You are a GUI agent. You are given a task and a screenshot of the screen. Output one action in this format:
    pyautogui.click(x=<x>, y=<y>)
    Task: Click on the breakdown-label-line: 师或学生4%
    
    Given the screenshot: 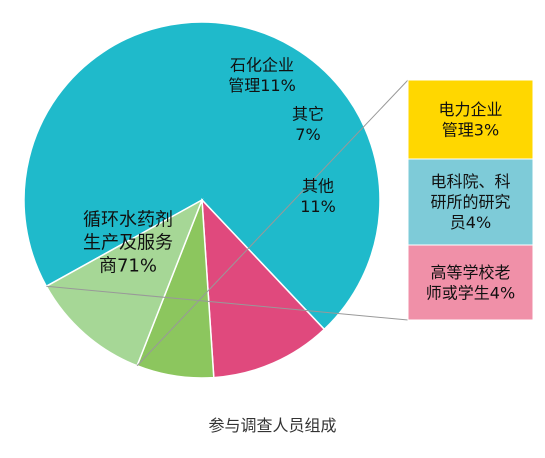 What is the action you would take?
    pyautogui.click(x=470, y=292)
    